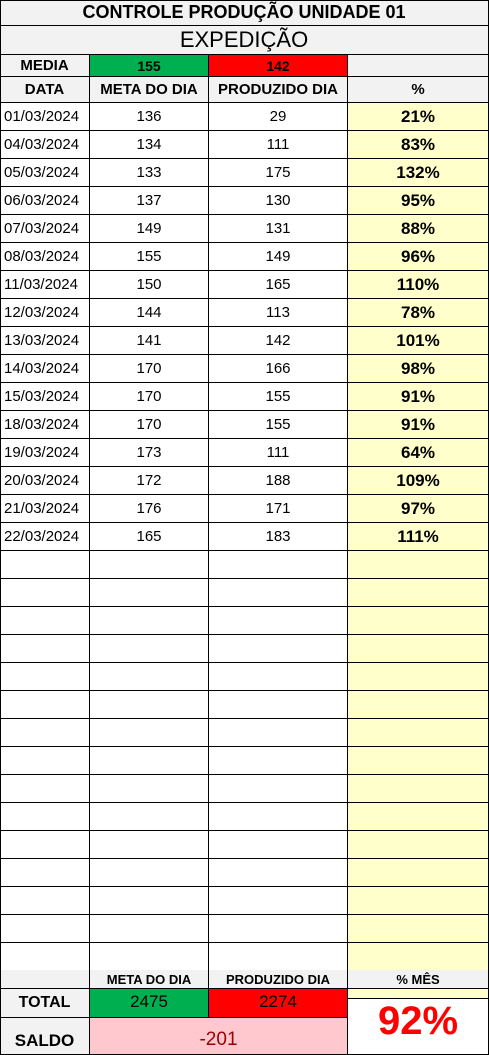 The image size is (489, 1055). Describe the element at coordinates (278, 257) in the screenshot. I see `cell-produzido: 149` at that location.